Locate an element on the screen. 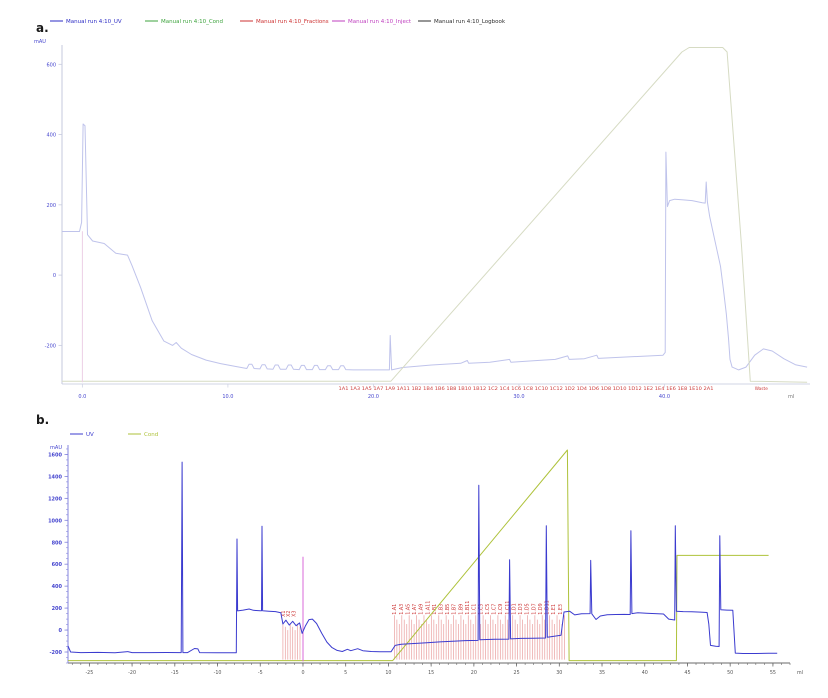 This screenshot has width=828, height=698. fraction-label: 1.B11 is located at coordinates (468, 608).